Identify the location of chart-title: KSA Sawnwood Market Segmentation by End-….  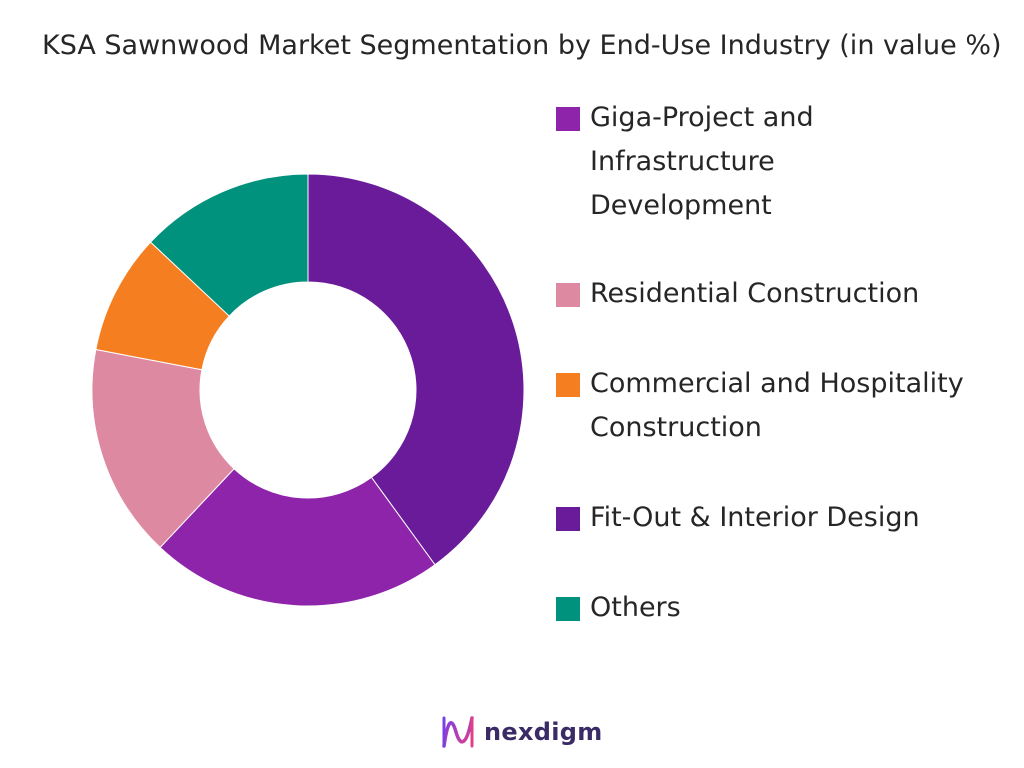
(522, 45).